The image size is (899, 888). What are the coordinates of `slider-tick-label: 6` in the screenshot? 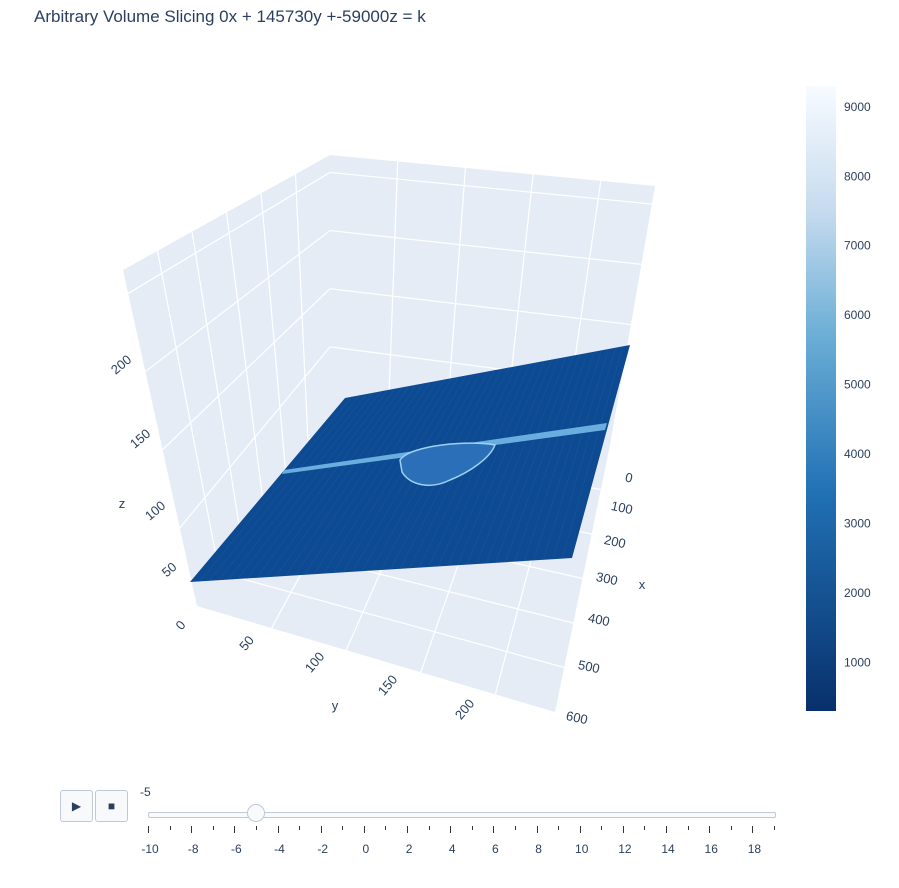 It's located at (495, 849).